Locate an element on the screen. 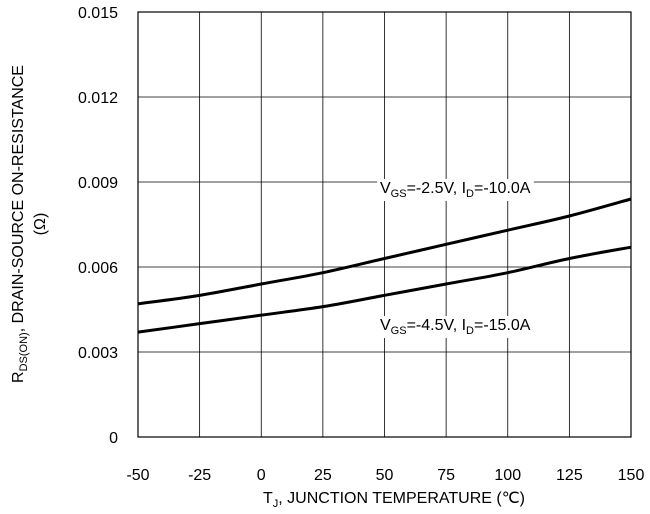 Image resolution: width=650 pixels, height=514 pixels. annotation-lower-sub-v: GS is located at coordinates (399, 331).